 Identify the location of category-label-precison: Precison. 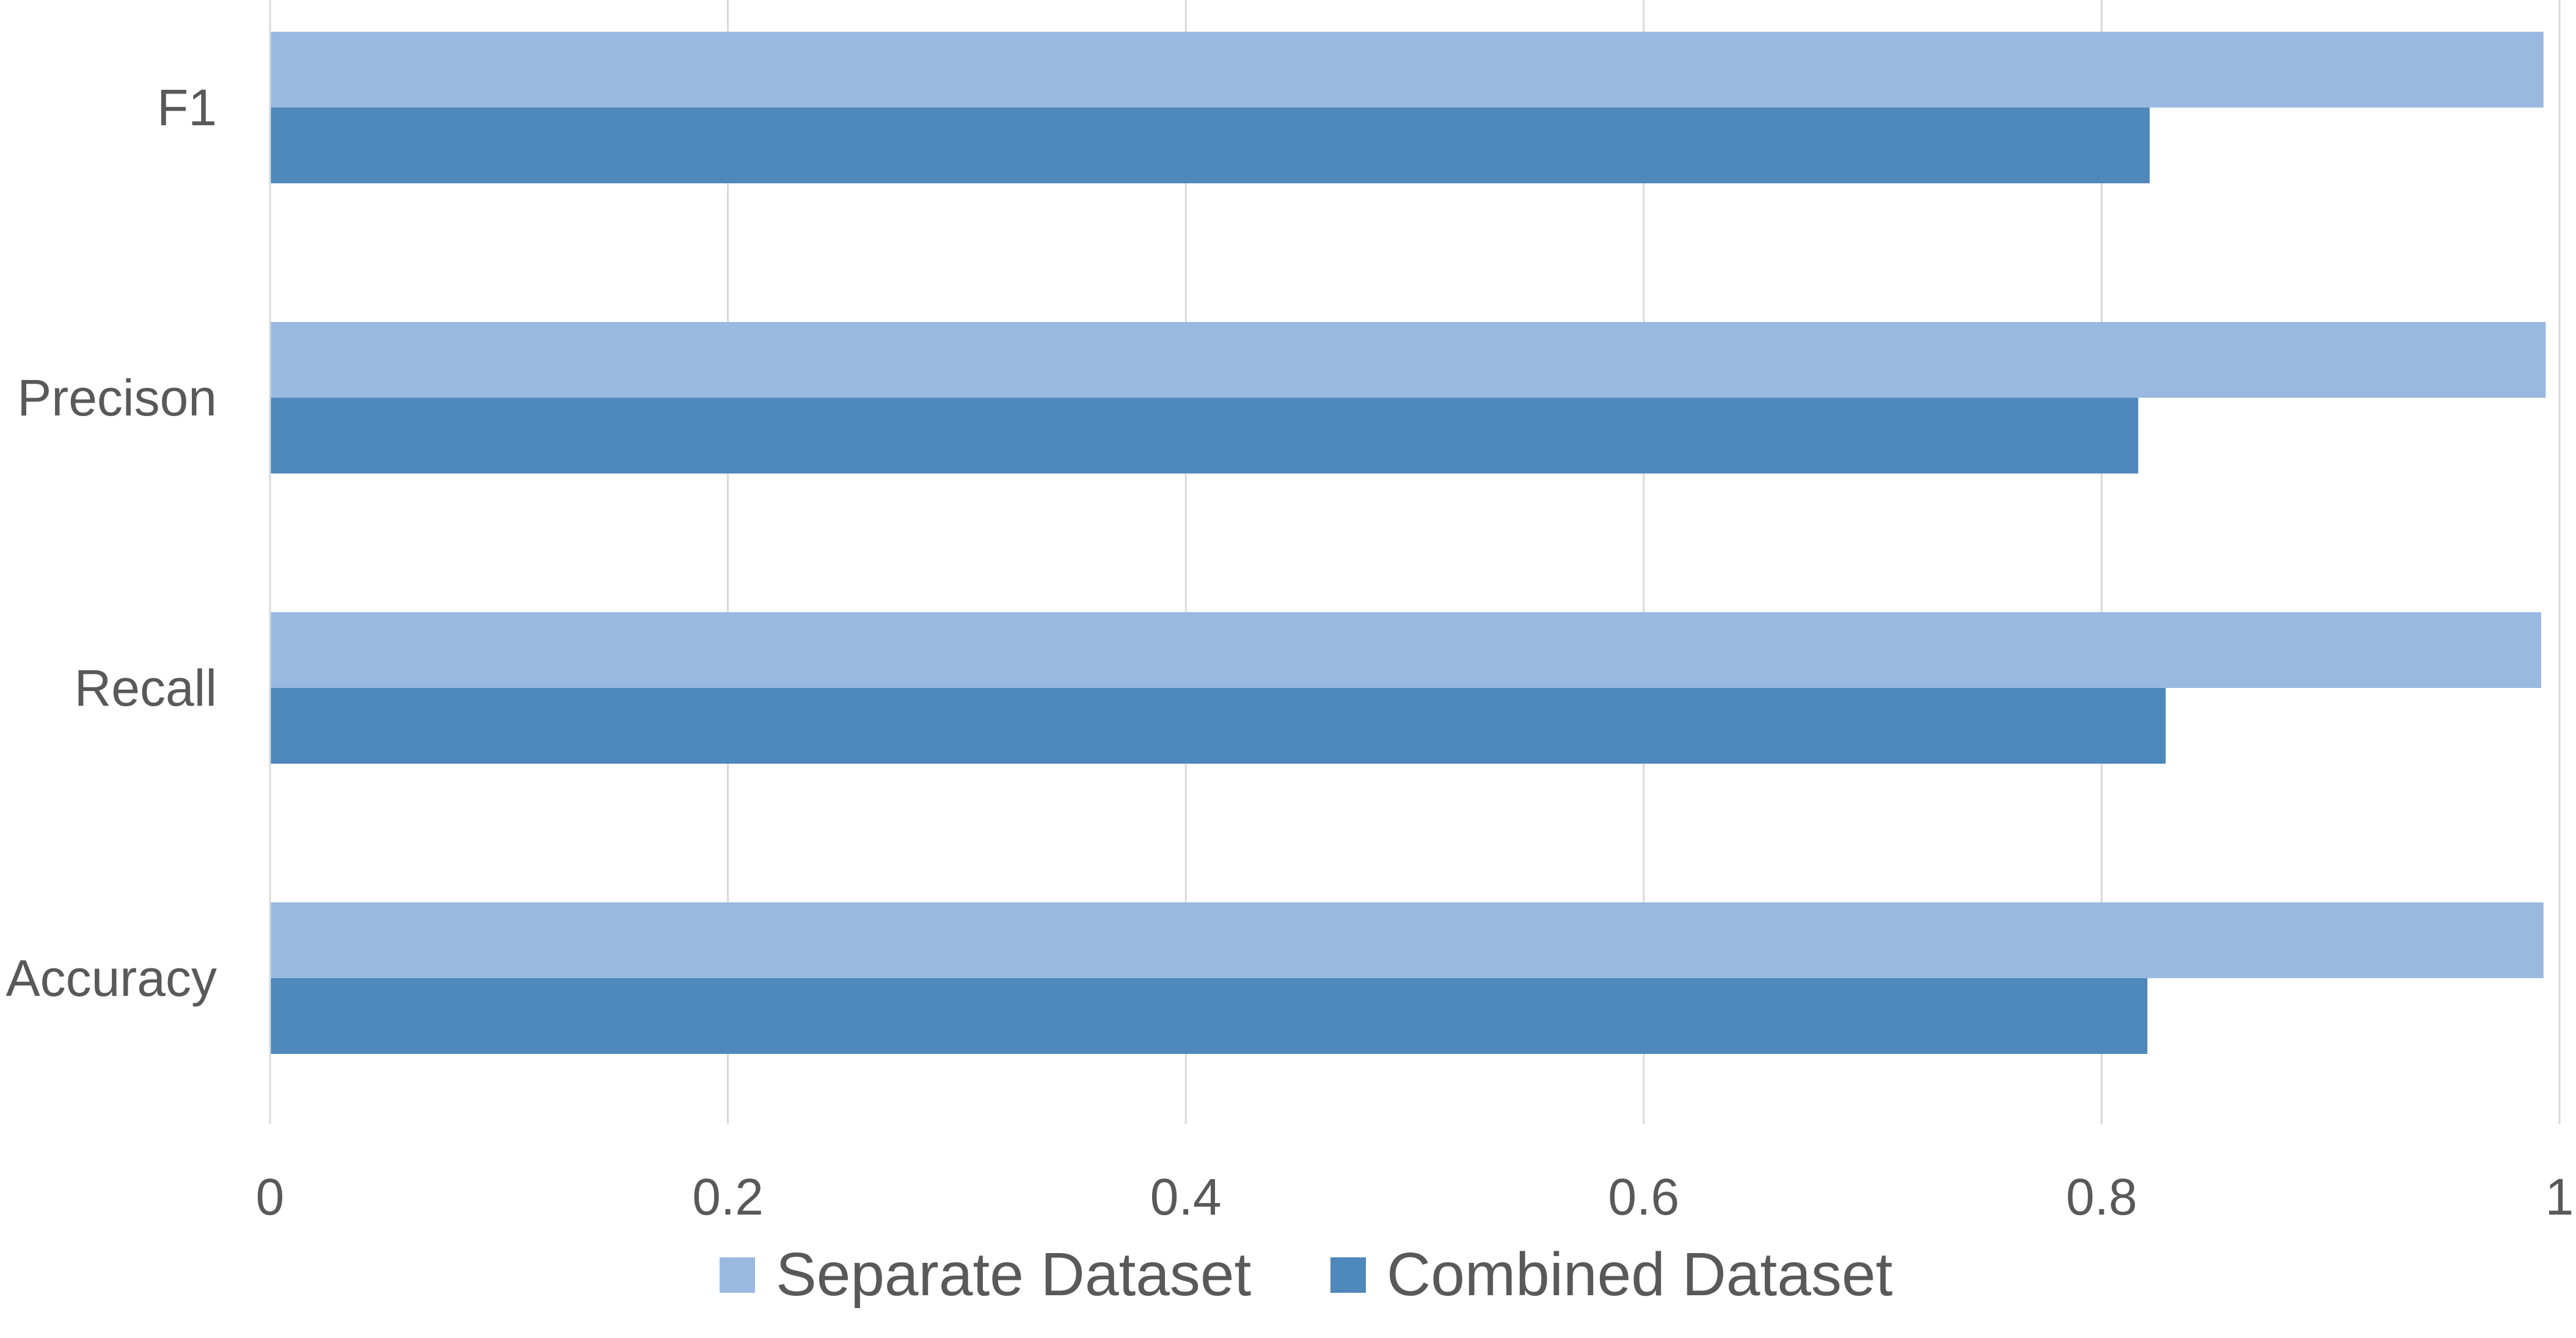
(117, 398).